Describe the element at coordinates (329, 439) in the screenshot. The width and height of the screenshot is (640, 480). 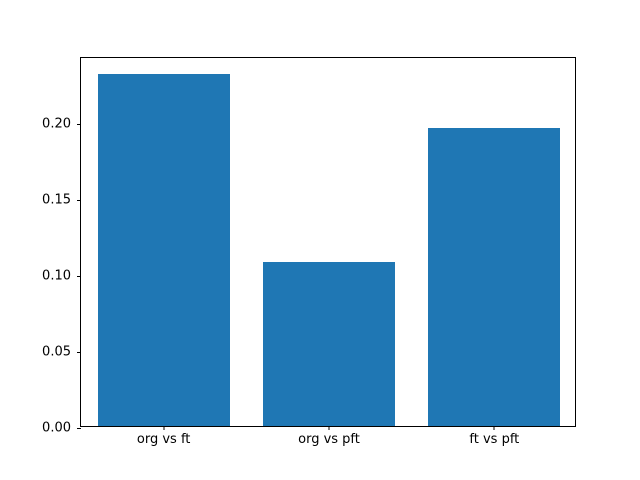
I see `x-tick-label: org vs pft` at that location.